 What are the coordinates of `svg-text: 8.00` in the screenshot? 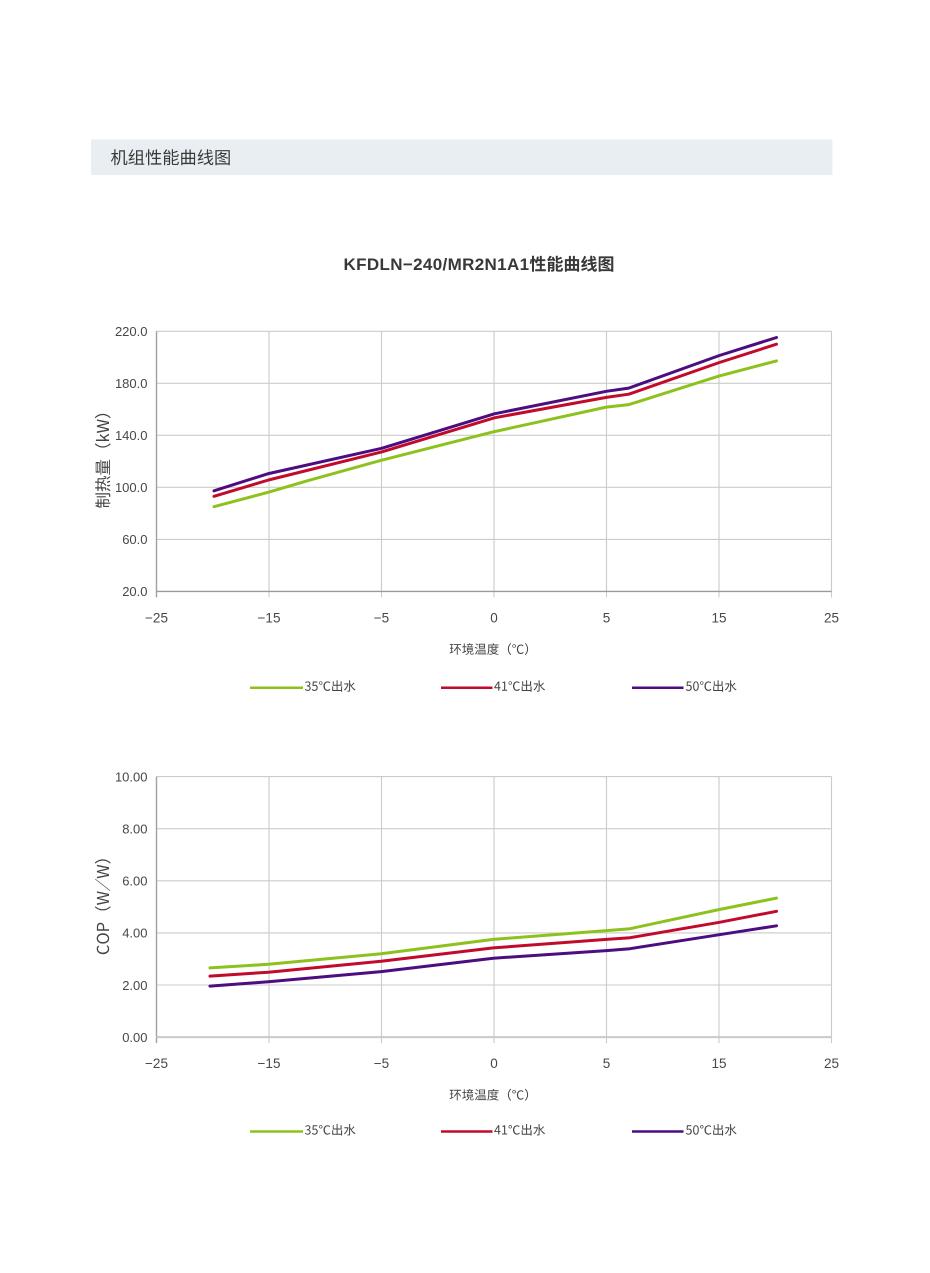 It's located at (134, 829).